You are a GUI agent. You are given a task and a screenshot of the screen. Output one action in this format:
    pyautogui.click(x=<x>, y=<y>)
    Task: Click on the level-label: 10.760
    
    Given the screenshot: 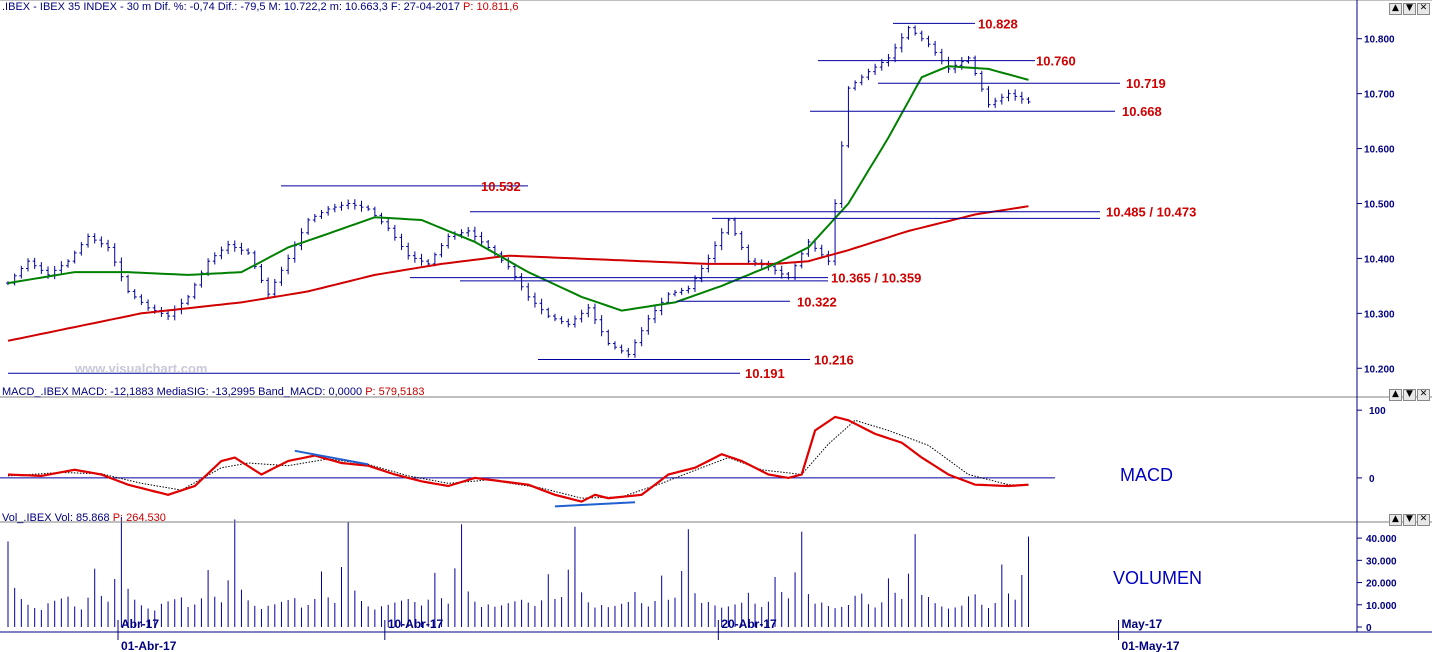 What is the action you would take?
    pyautogui.click(x=1056, y=61)
    